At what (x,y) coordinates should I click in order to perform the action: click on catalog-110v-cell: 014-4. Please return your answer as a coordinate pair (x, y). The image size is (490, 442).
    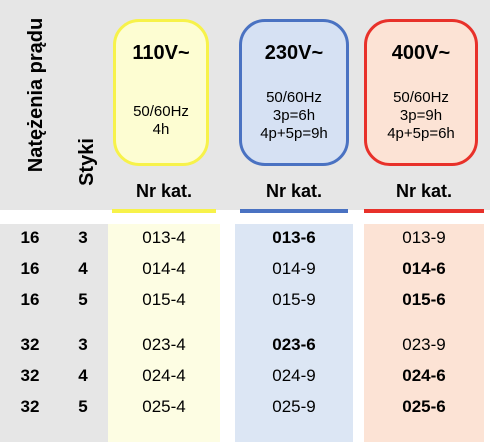
    Looking at the image, I should click on (164, 268).